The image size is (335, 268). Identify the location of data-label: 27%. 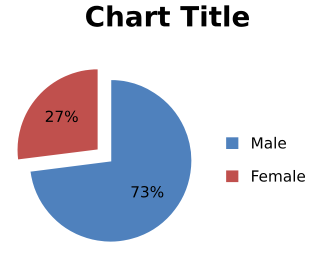
(62, 116).